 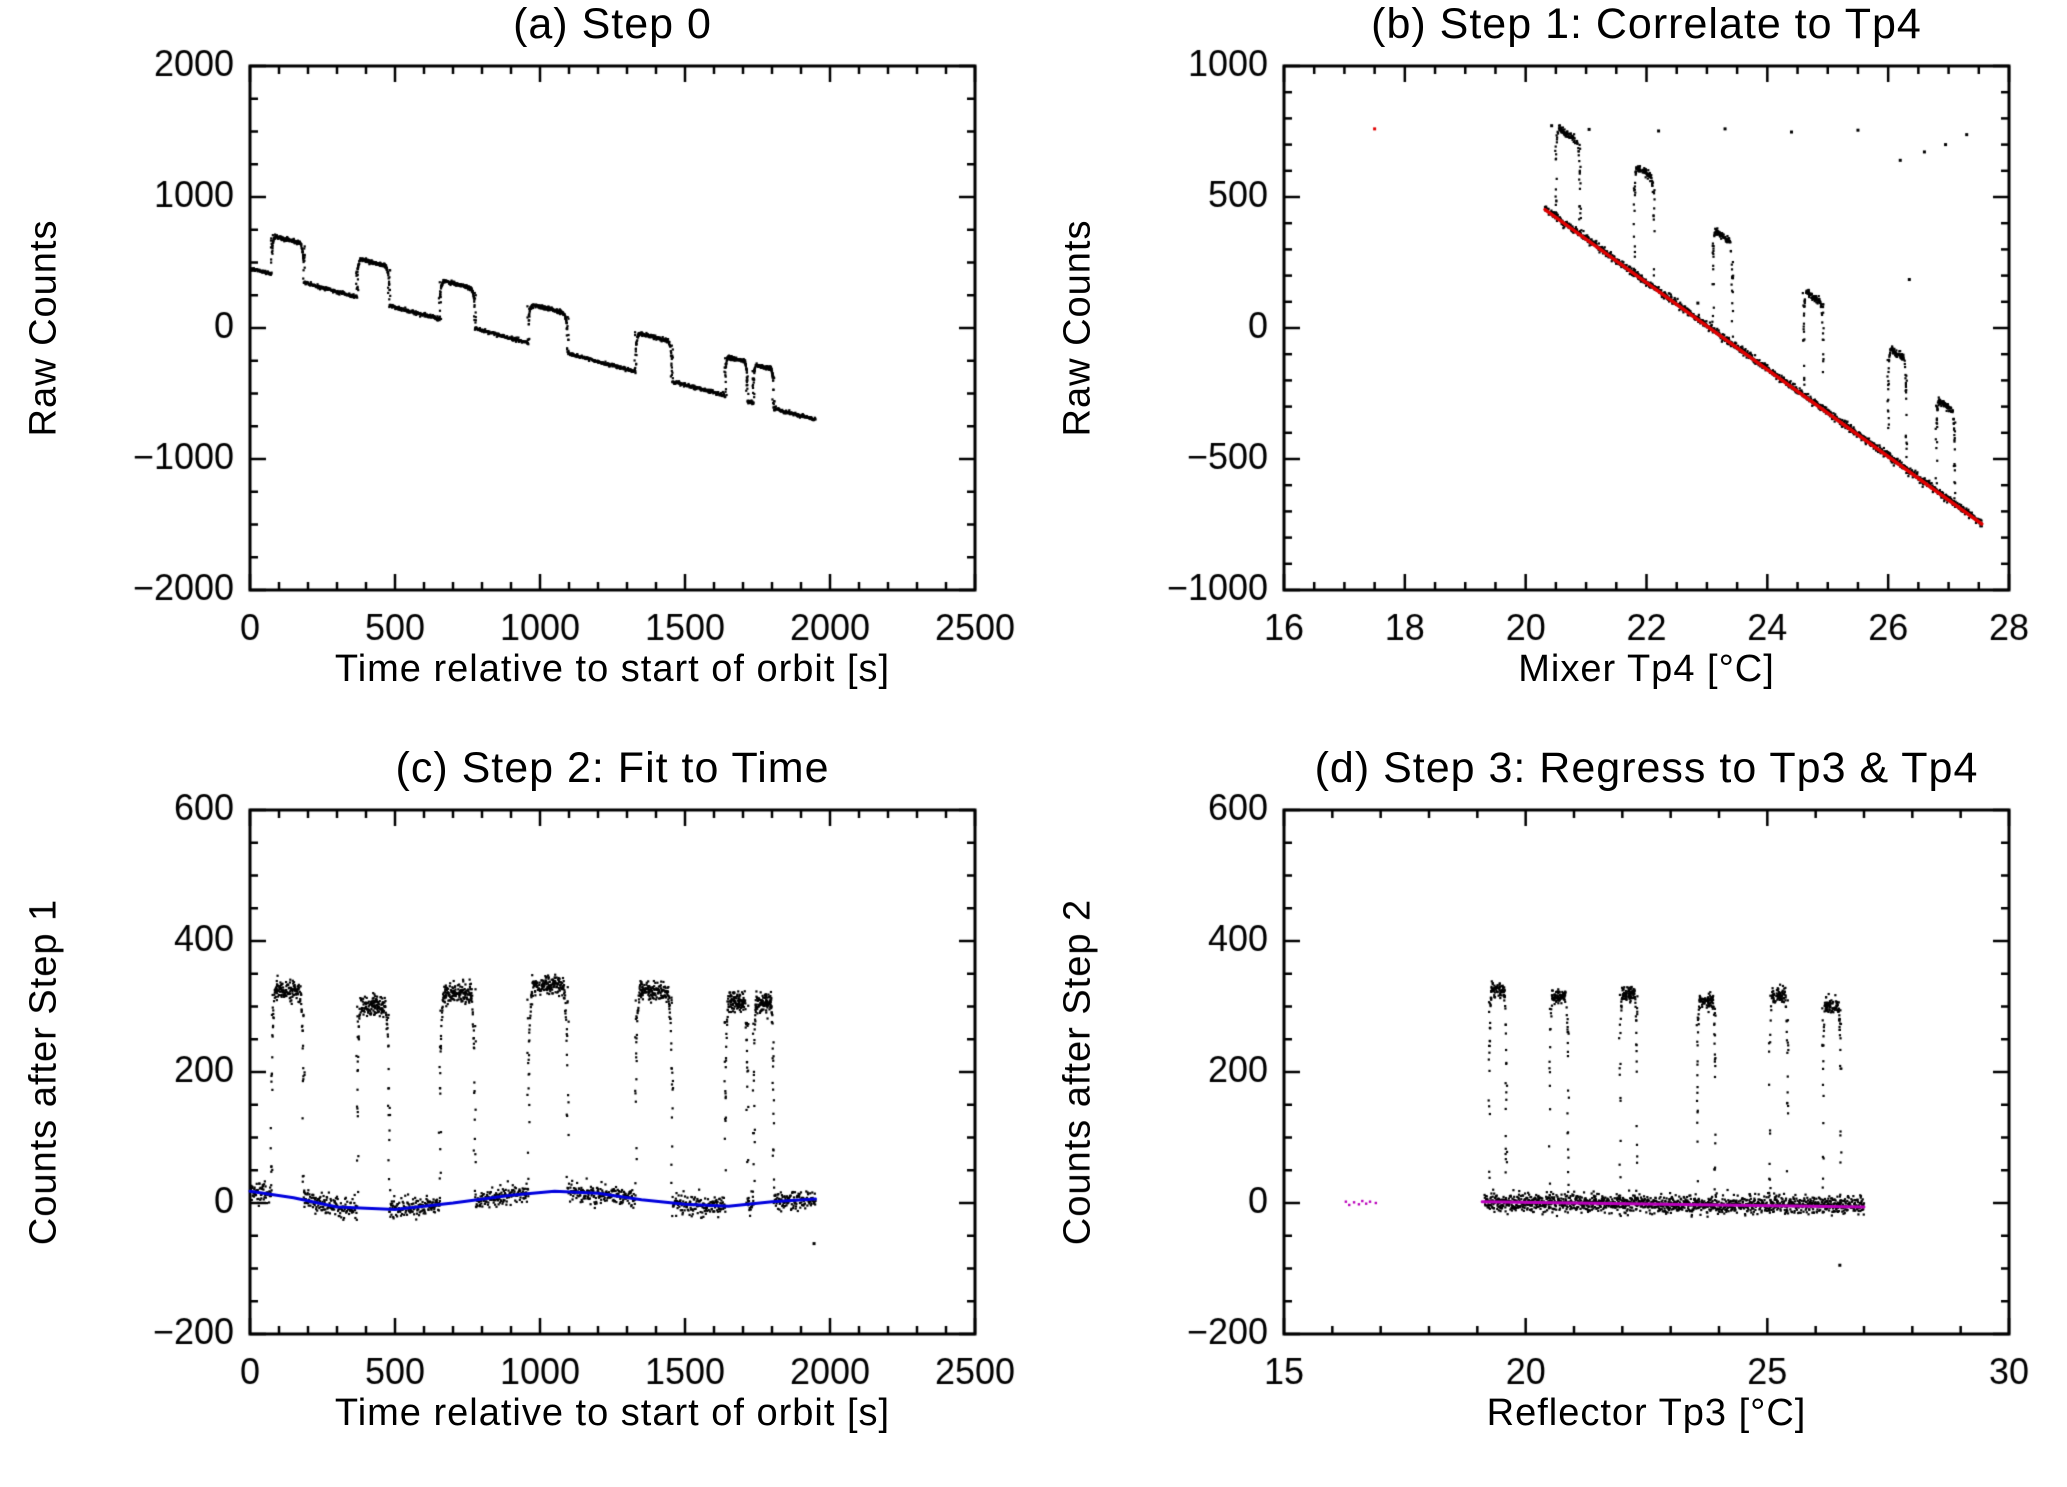 What do you see at coordinates (1077, 328) in the screenshot?
I see `panel-b-ylabel: Raw Counts` at bounding box center [1077, 328].